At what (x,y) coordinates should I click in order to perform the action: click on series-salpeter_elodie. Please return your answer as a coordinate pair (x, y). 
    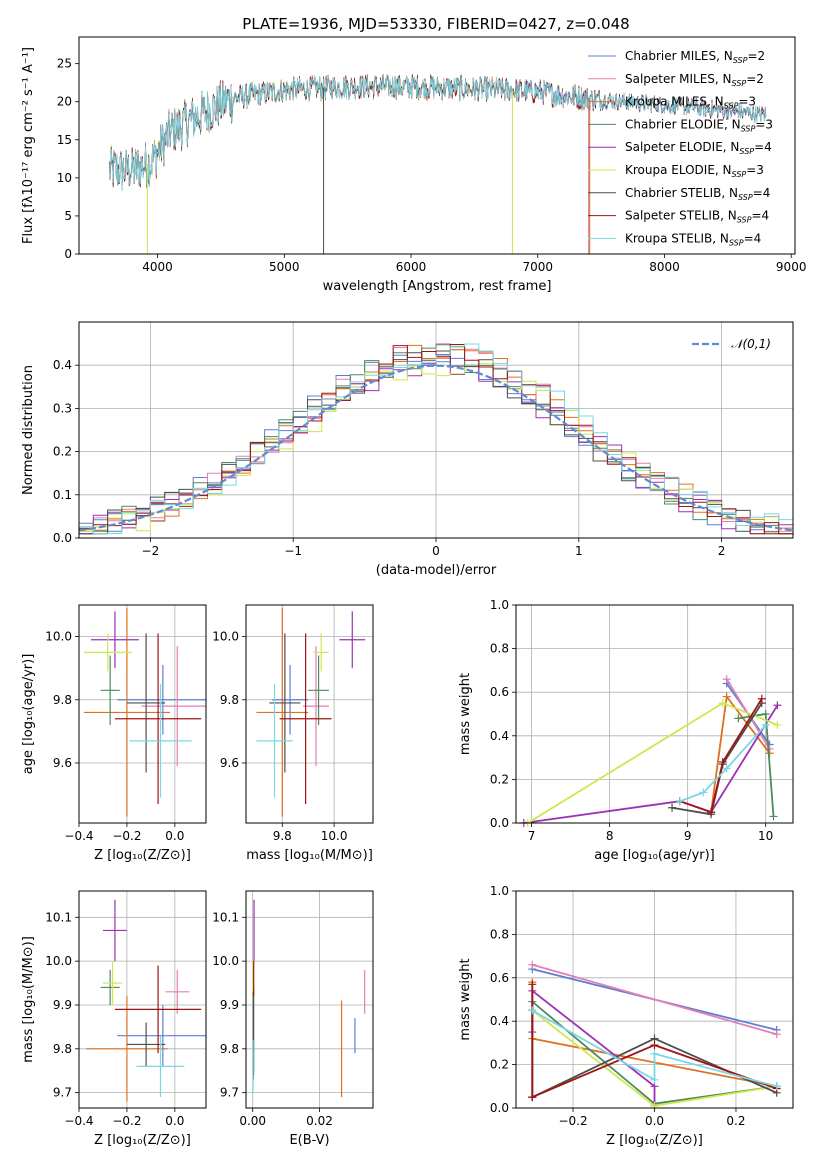
    Looking at the image, I should click on (650, 764).